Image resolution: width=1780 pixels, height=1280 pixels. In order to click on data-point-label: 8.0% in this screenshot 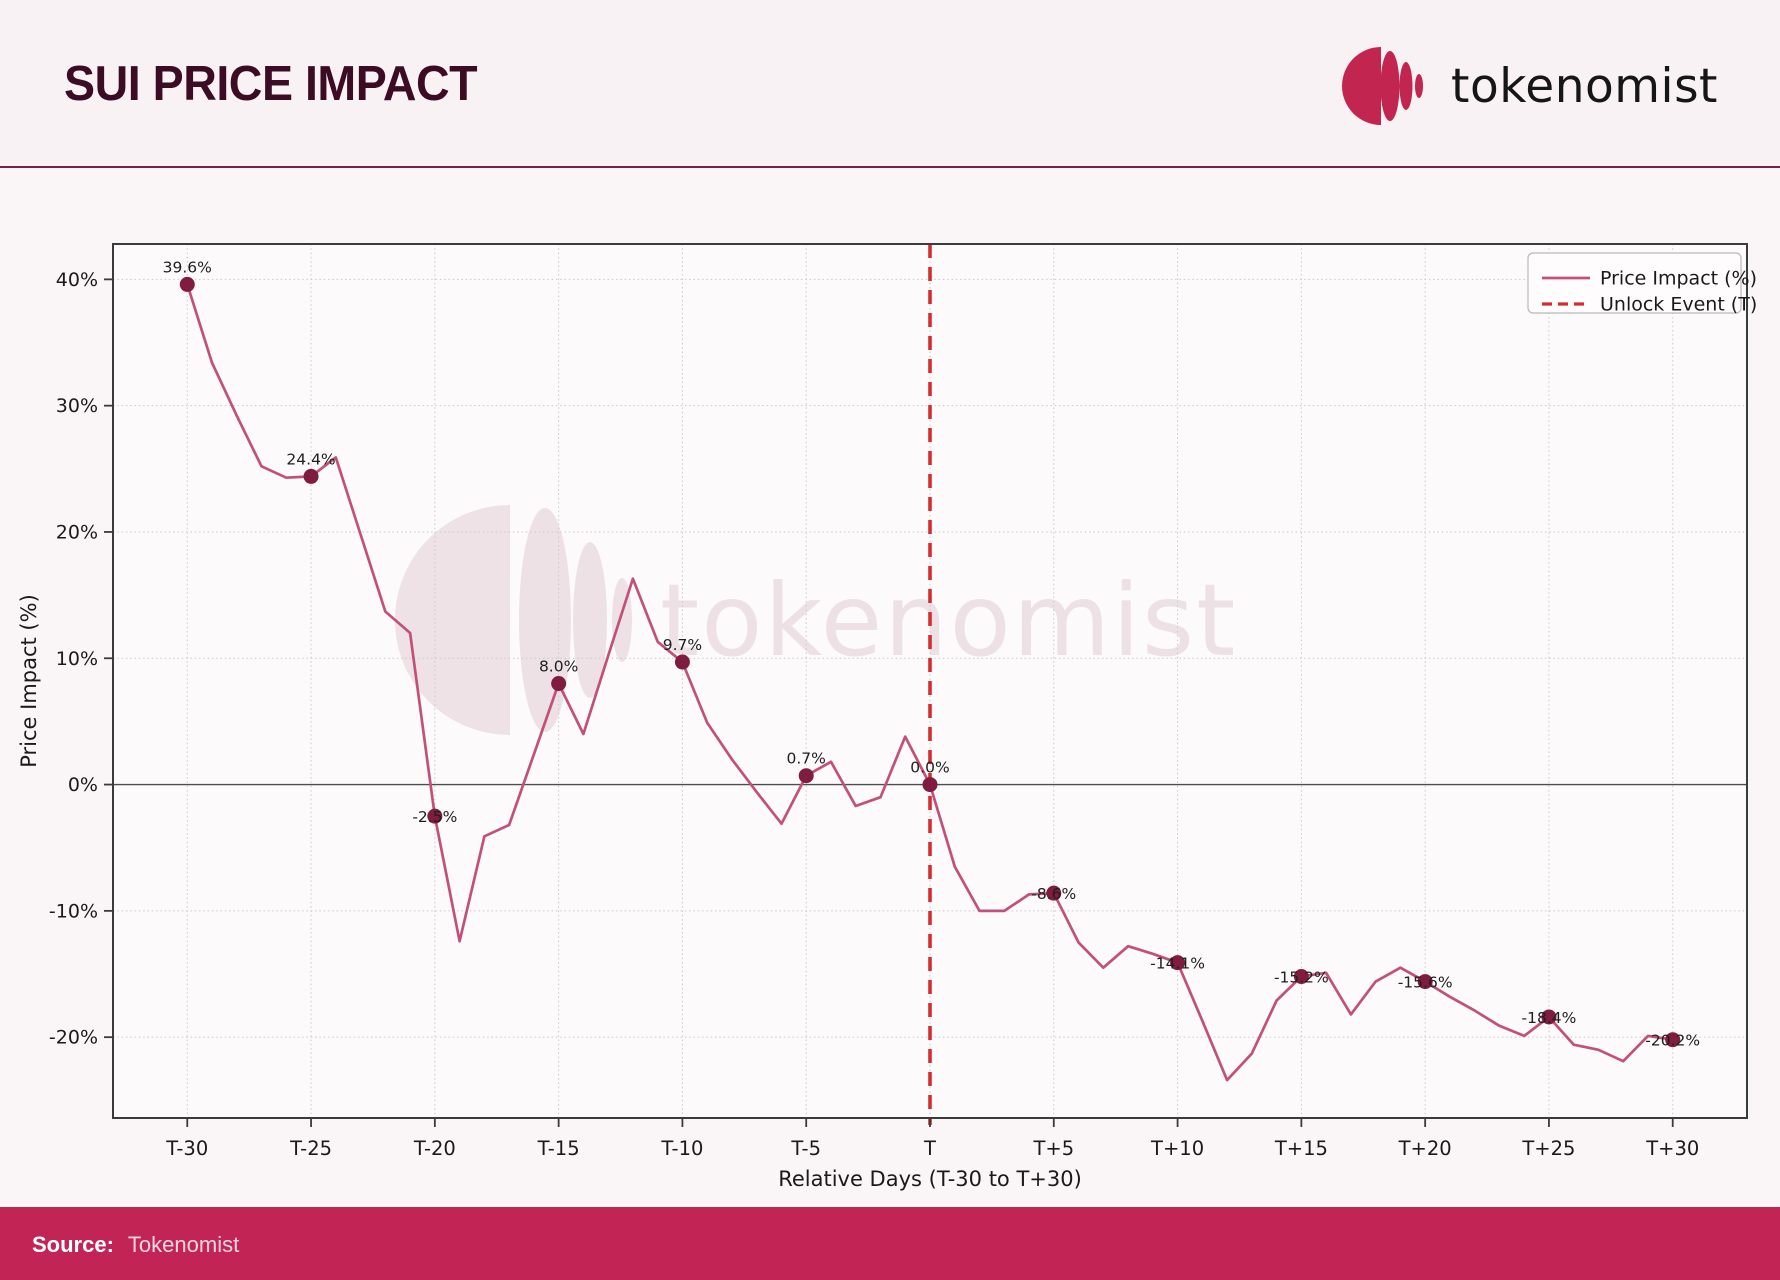, I will do `click(558, 667)`.